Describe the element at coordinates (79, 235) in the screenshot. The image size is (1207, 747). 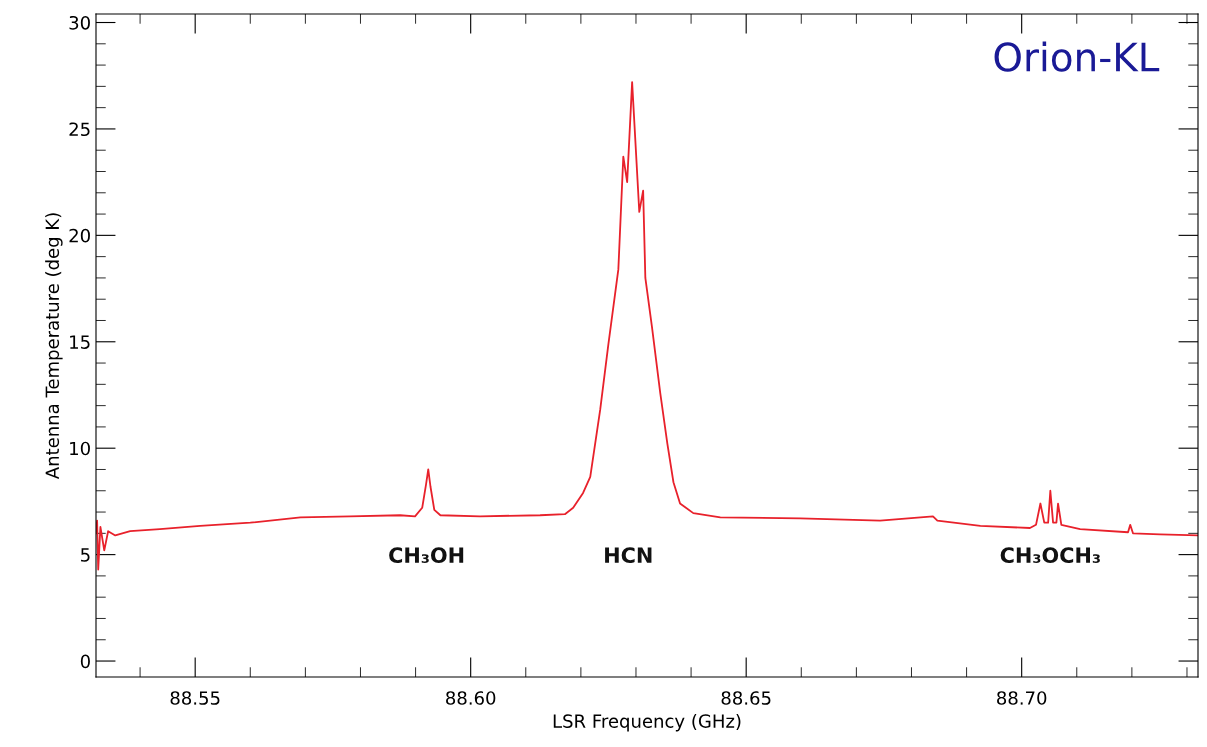
I see `y-tick-label: 20` at that location.